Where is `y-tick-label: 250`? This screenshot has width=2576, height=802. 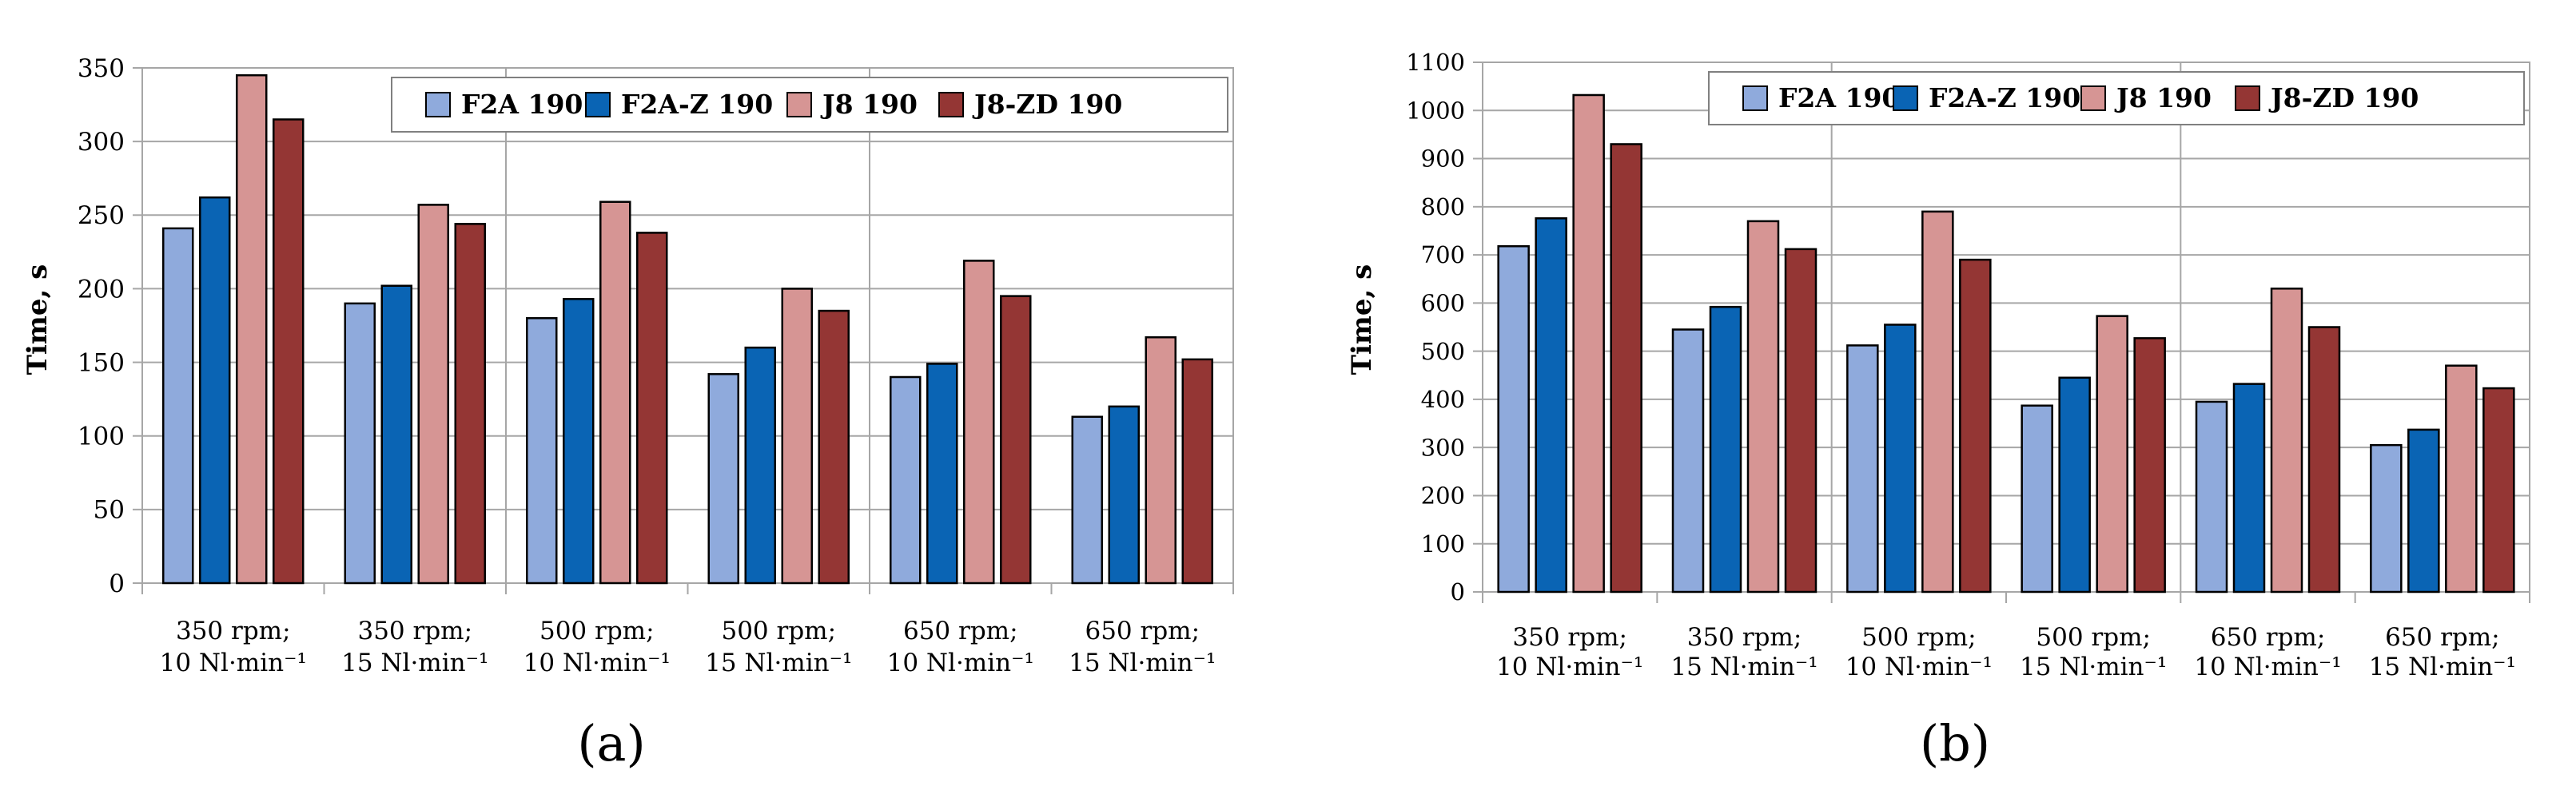
y-tick-label: 250 is located at coordinates (101, 215).